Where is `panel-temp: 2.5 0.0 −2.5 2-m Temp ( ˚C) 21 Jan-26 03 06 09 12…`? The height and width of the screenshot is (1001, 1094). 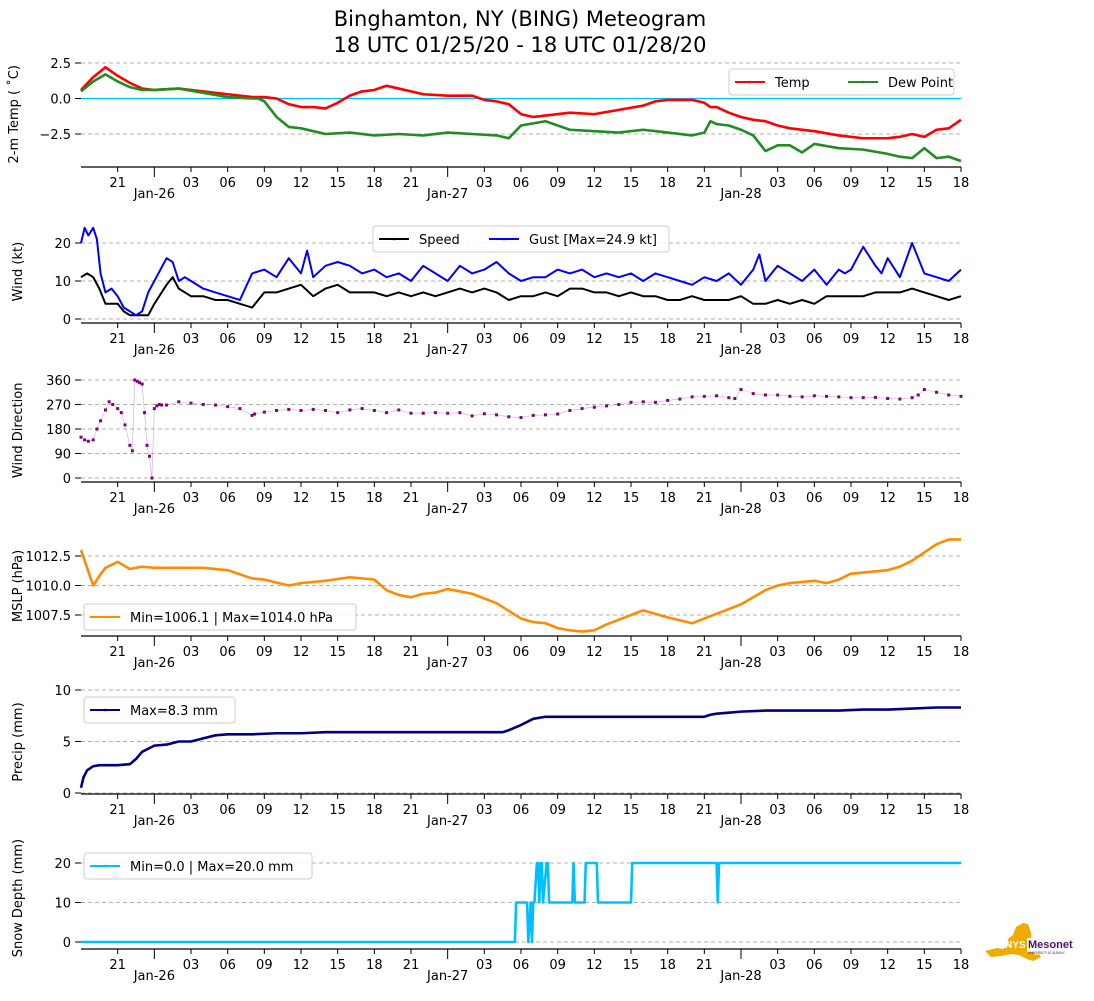
panel-temp: 2.5 0.0 −2.5 2-m Temp ( ˚C) 21 Jan-26 03 06 09 12… is located at coordinates (487, 129).